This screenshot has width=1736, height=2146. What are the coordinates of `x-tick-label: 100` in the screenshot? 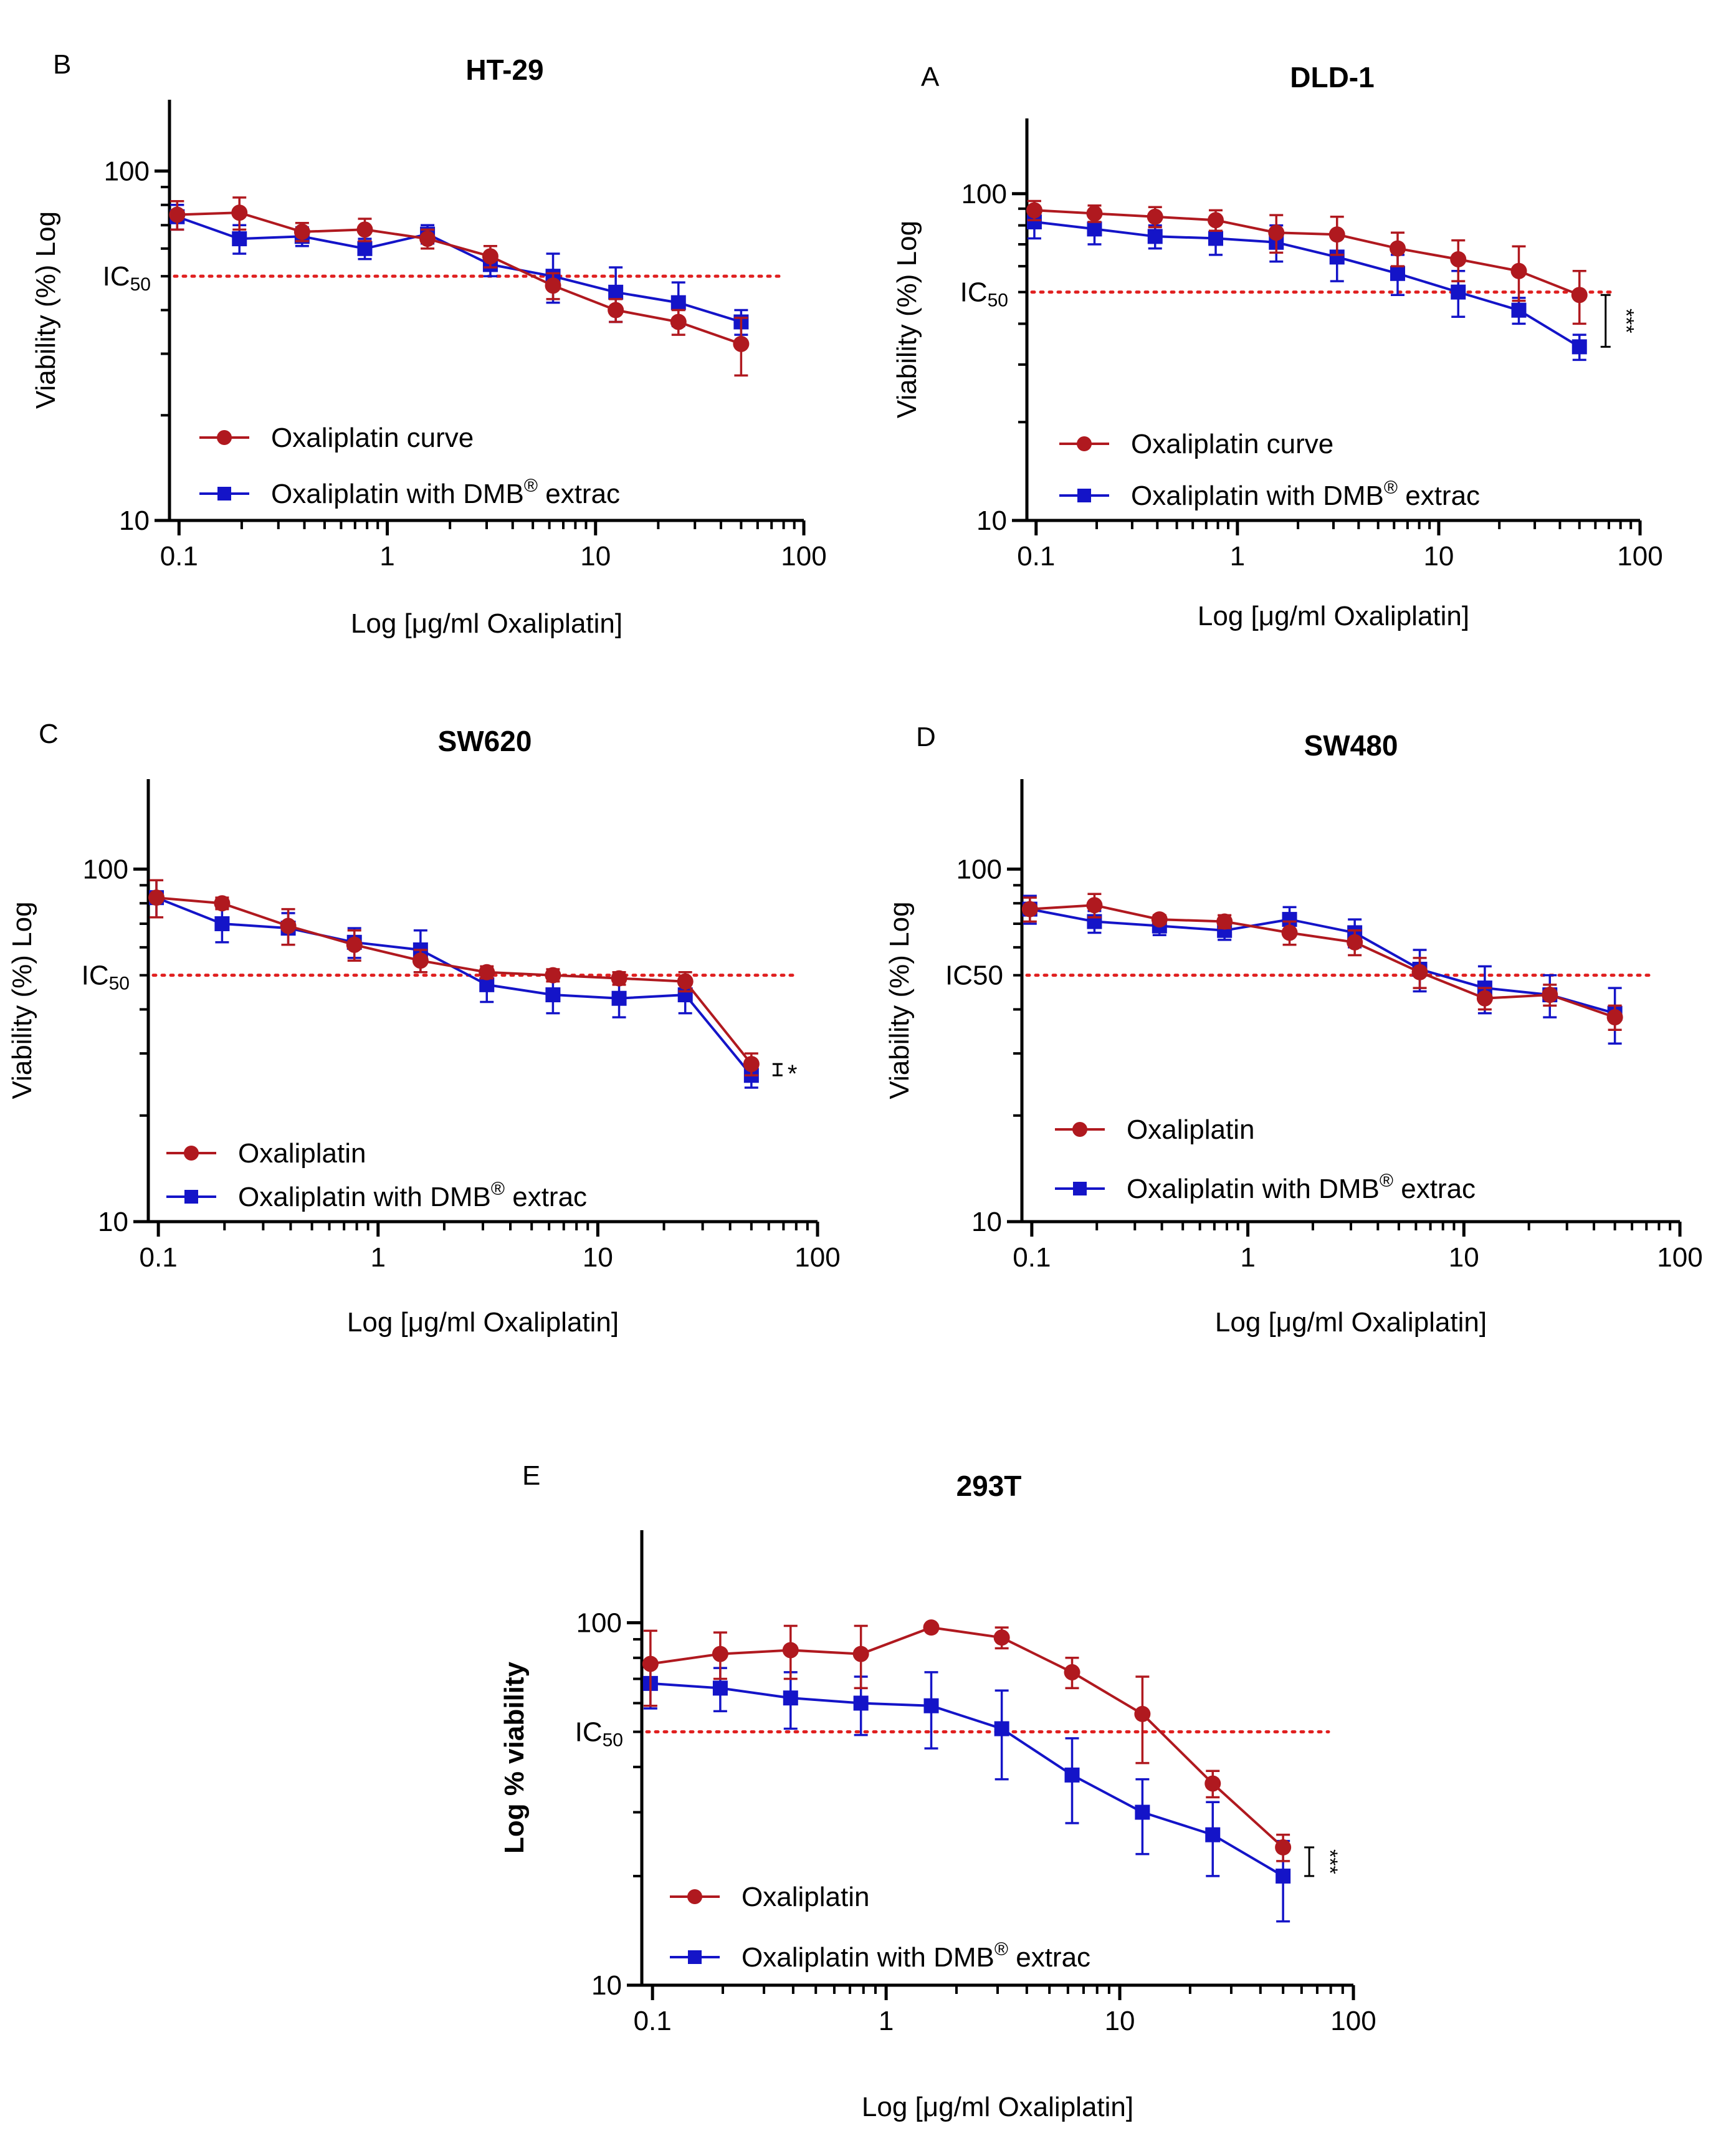 It's located at (1680, 1257).